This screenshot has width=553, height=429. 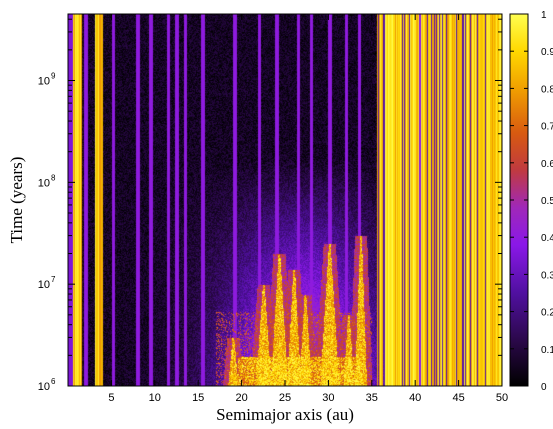 What do you see at coordinates (53, 279) in the screenshot?
I see `y-tick-exponent: 7` at bounding box center [53, 279].